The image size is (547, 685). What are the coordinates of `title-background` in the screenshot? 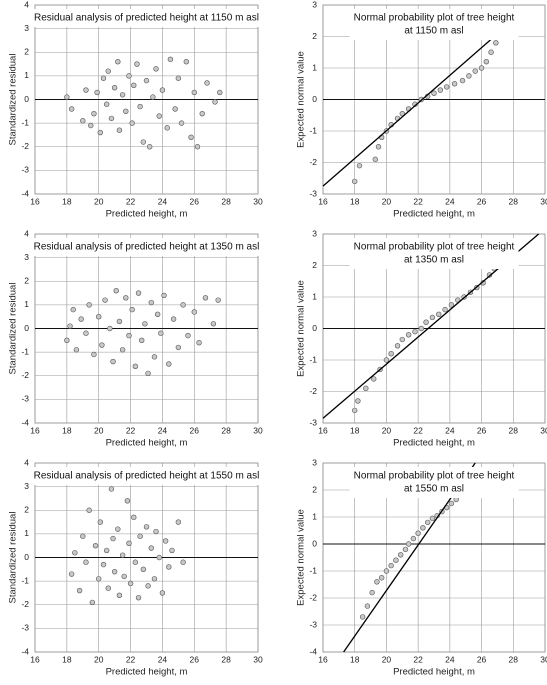 It's located at (146, 476).